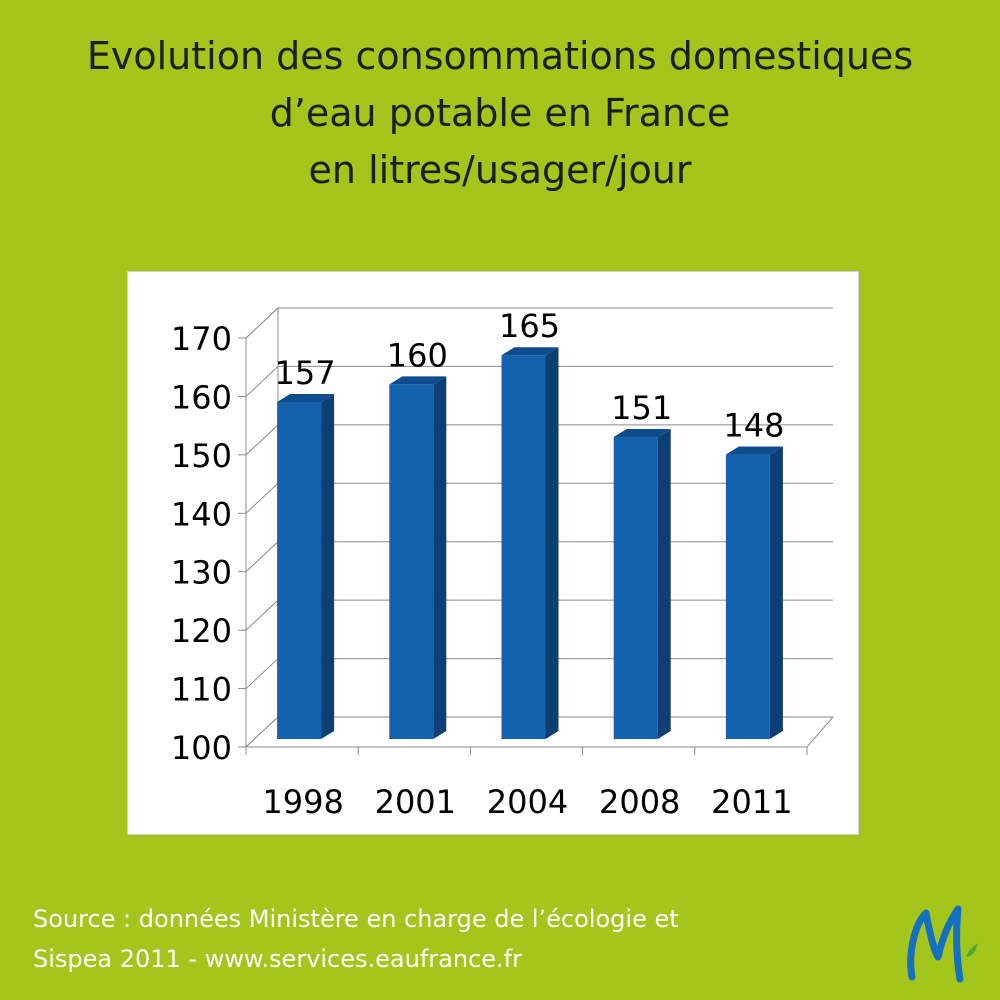 This screenshot has height=1000, width=1000. I want to click on title-line-1: Evolution des consommations domestiques, so click(500, 56).